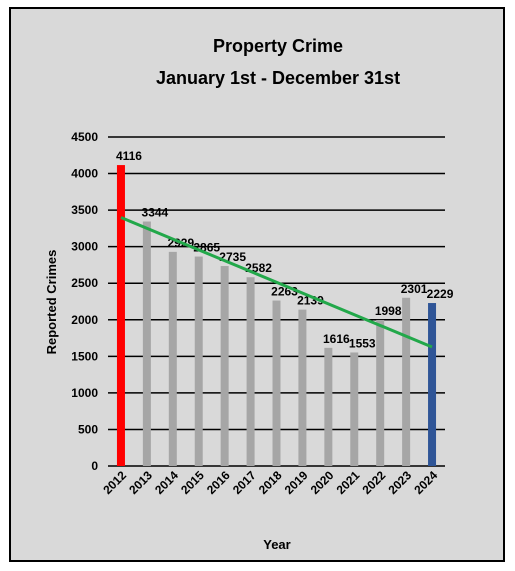  Describe the element at coordinates (88, 429) in the screenshot. I see `y-tick-label: 500` at that location.